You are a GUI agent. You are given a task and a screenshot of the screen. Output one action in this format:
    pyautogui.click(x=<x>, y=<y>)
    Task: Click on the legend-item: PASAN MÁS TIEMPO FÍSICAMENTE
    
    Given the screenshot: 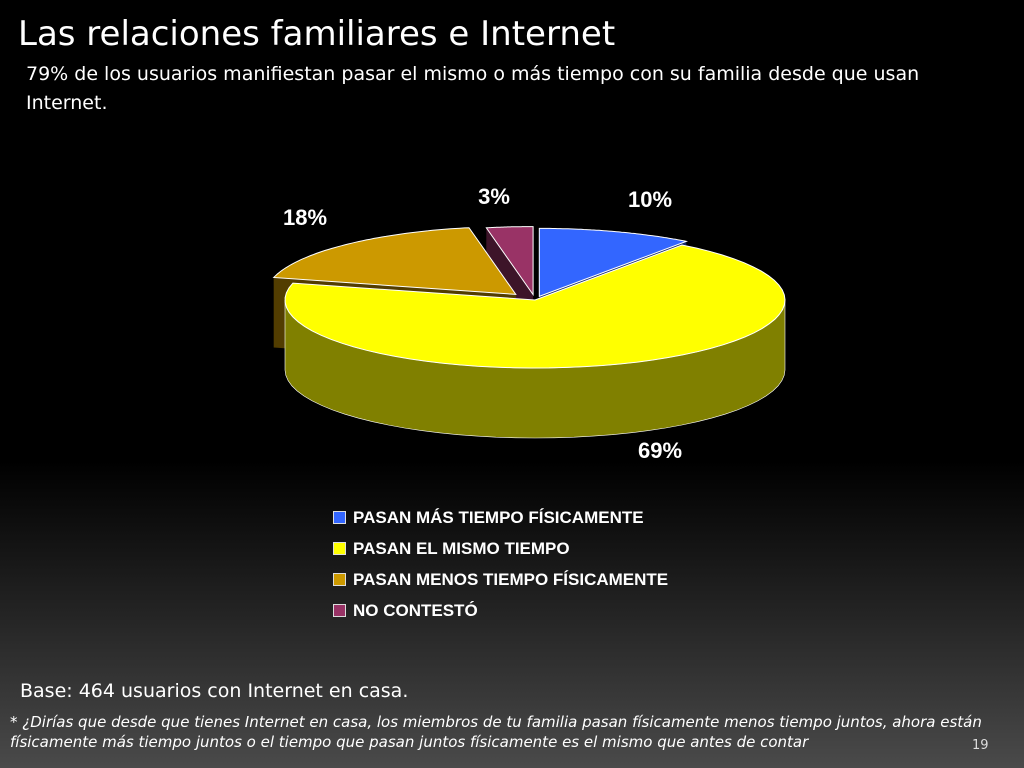 What is the action you would take?
    pyautogui.click(x=500, y=517)
    